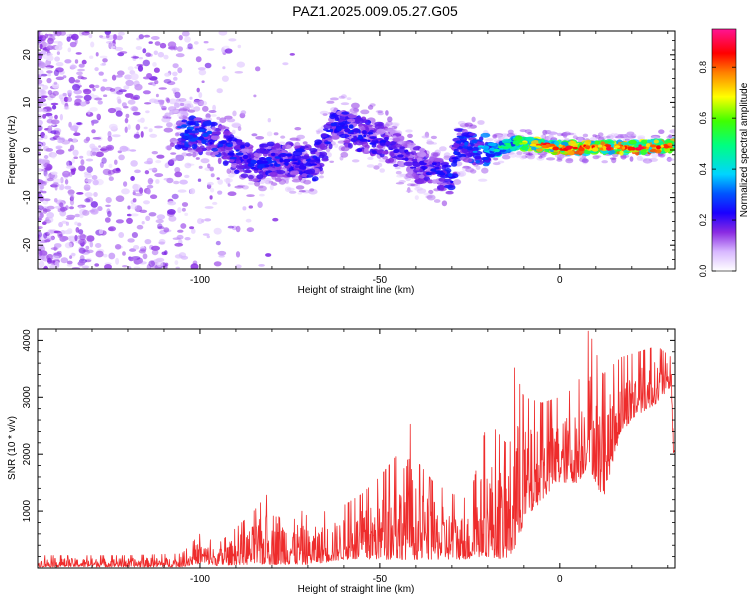  I want to click on spectrogram-xtick-label: 0, so click(560, 280).